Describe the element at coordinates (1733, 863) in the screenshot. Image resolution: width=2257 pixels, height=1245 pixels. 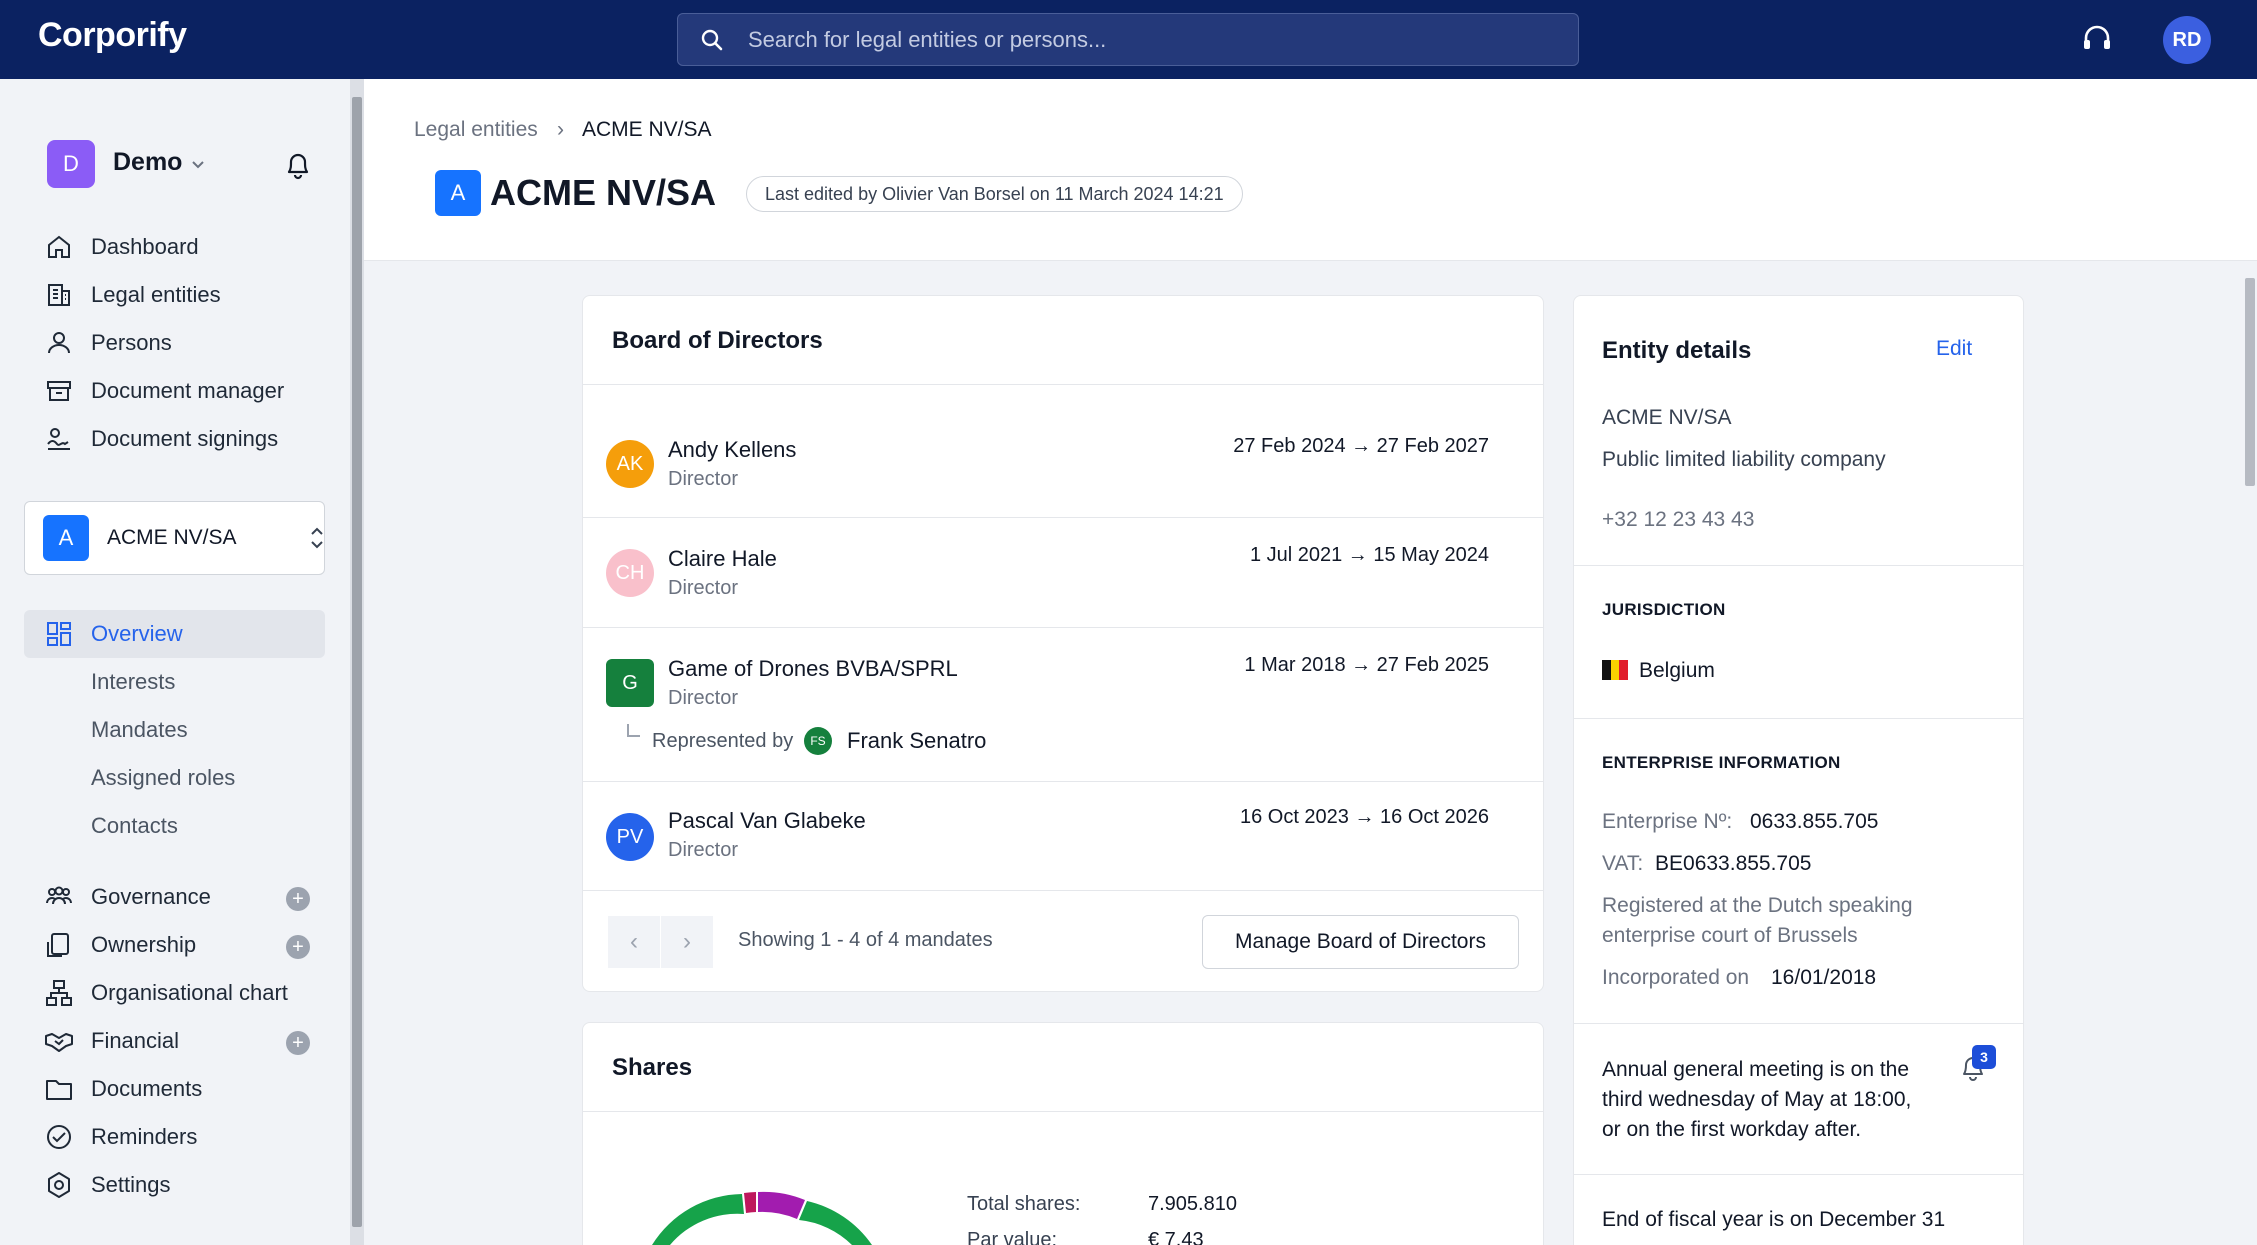
I see `vat-number: BE0633.855.705` at that location.